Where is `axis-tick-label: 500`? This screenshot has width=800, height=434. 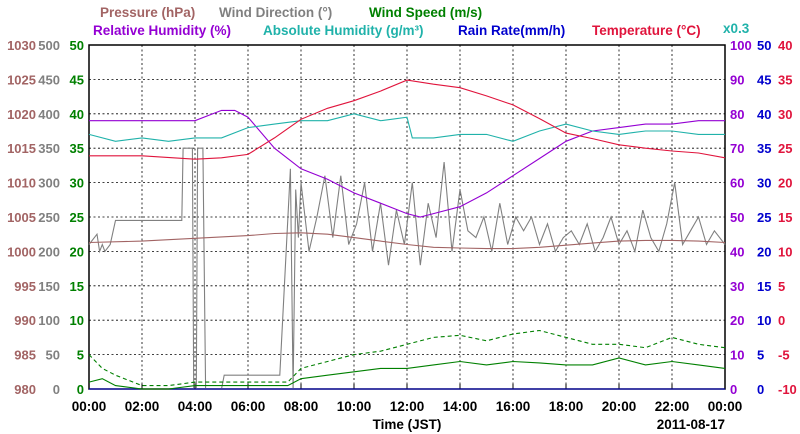
axis-tick-label: 500 is located at coordinates (49, 45).